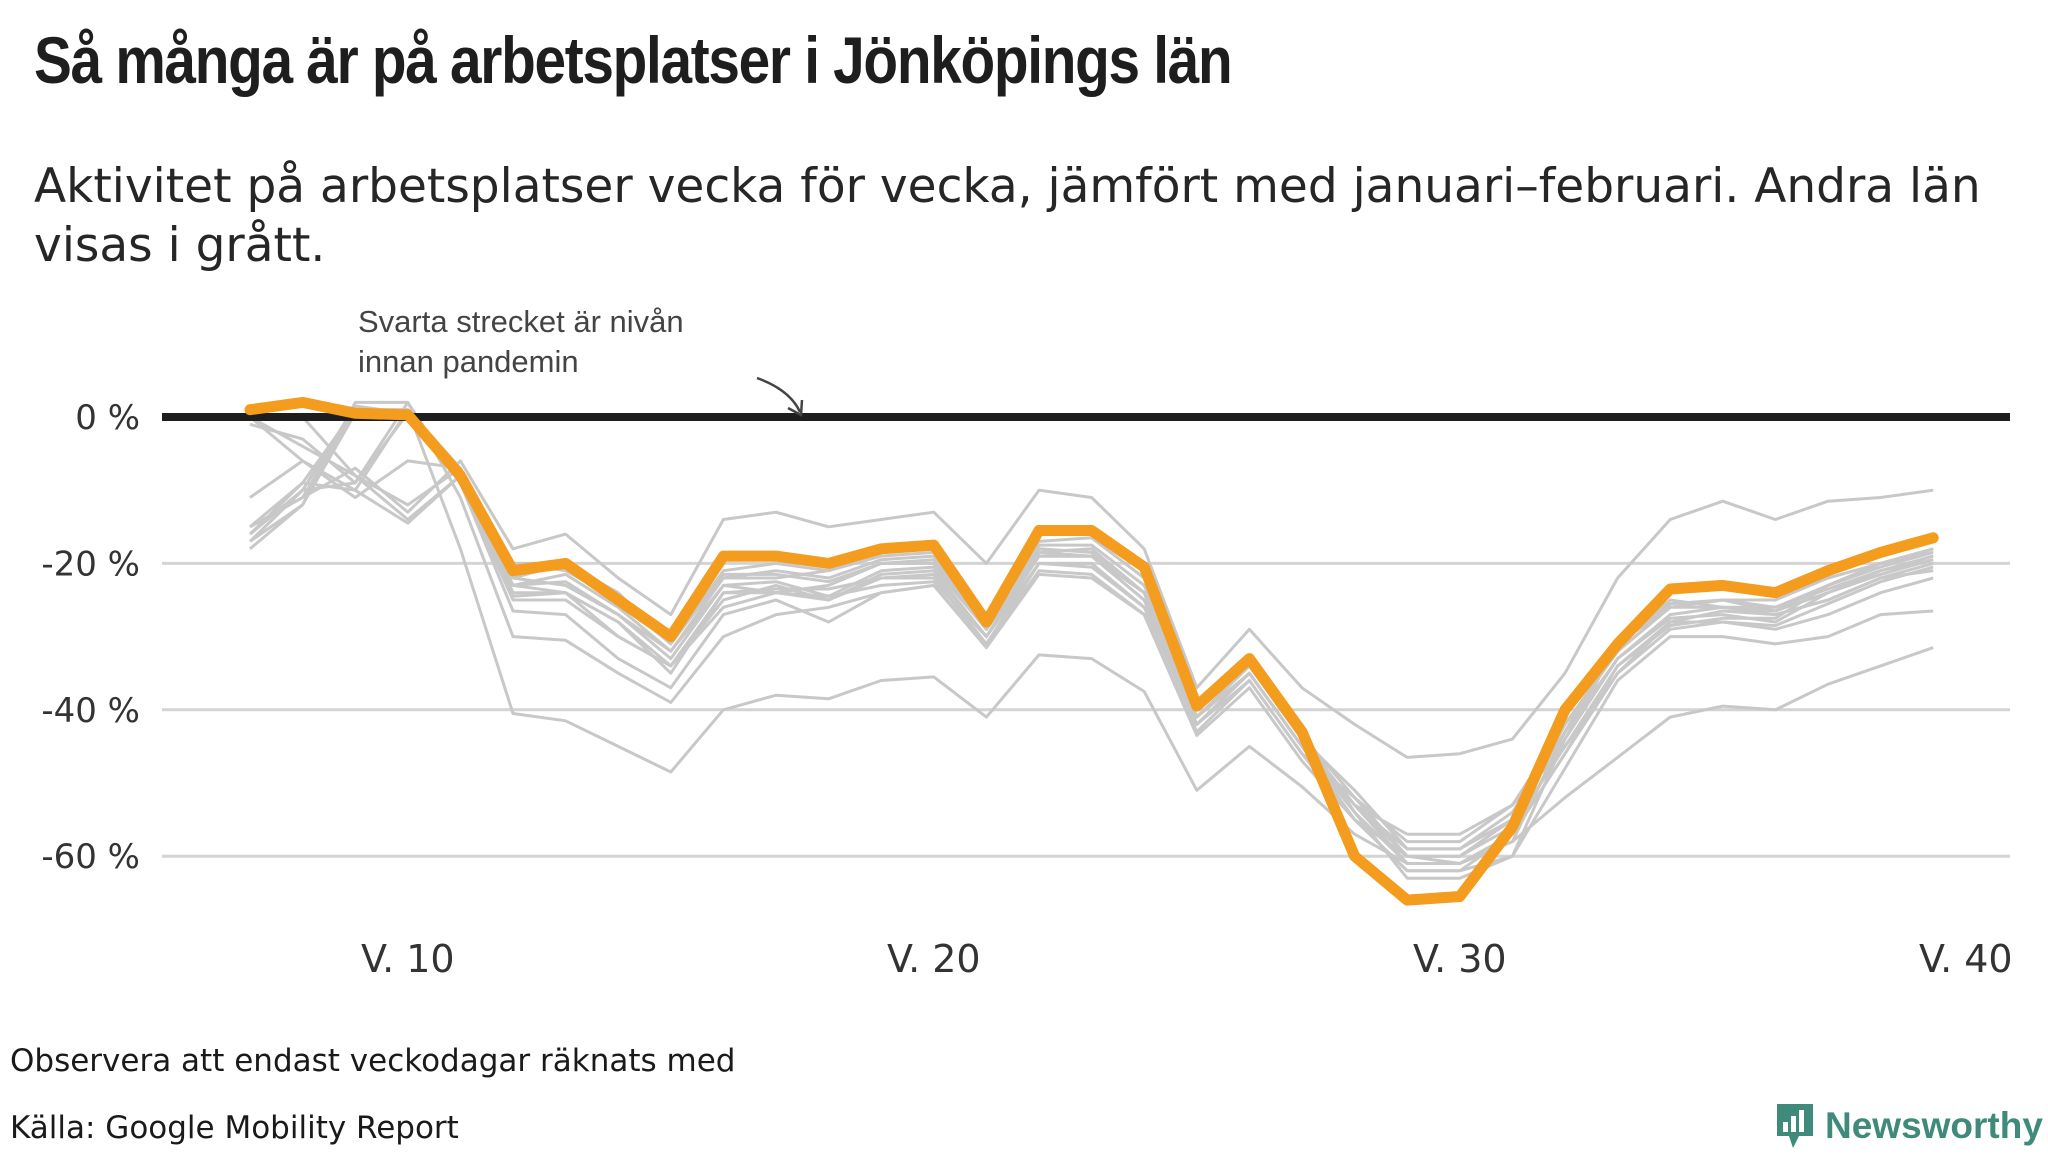 The height and width of the screenshot is (1154, 2048). What do you see at coordinates (90, 711) in the screenshot?
I see `y-tick-label: -40 %` at bounding box center [90, 711].